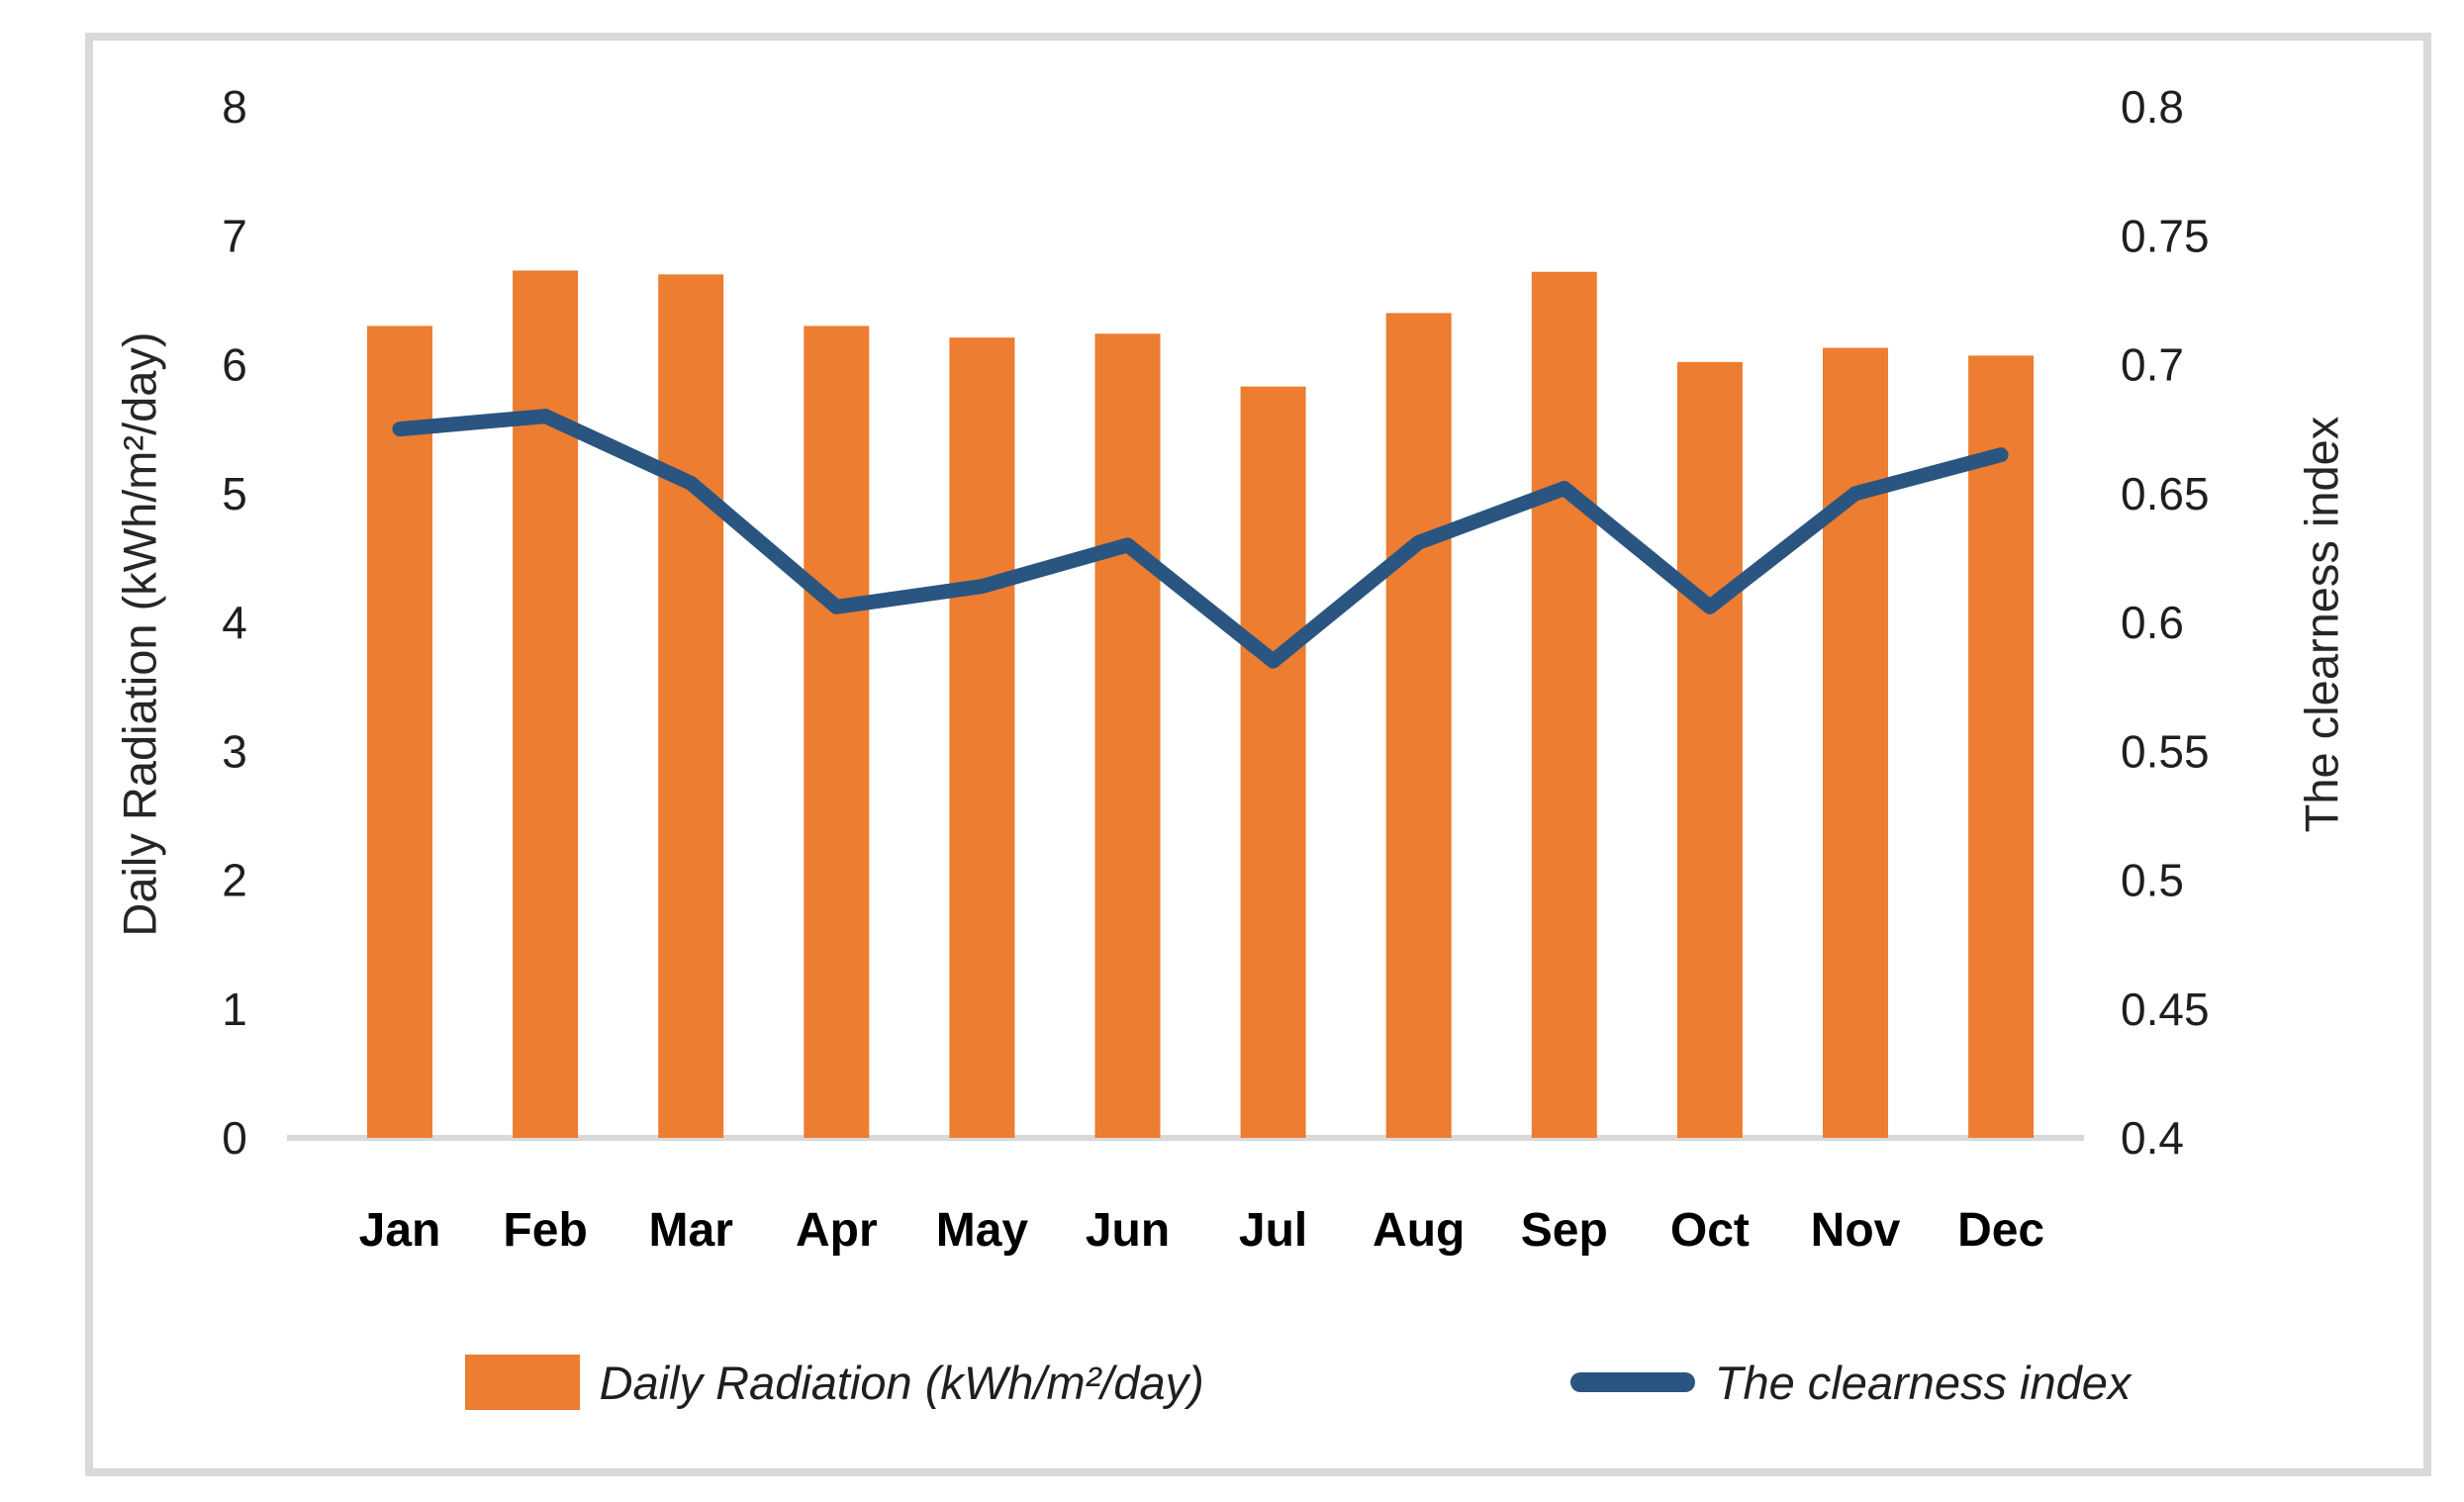  What do you see at coordinates (2321, 625) in the screenshot?
I see `right-axis-title: The clearness index` at bounding box center [2321, 625].